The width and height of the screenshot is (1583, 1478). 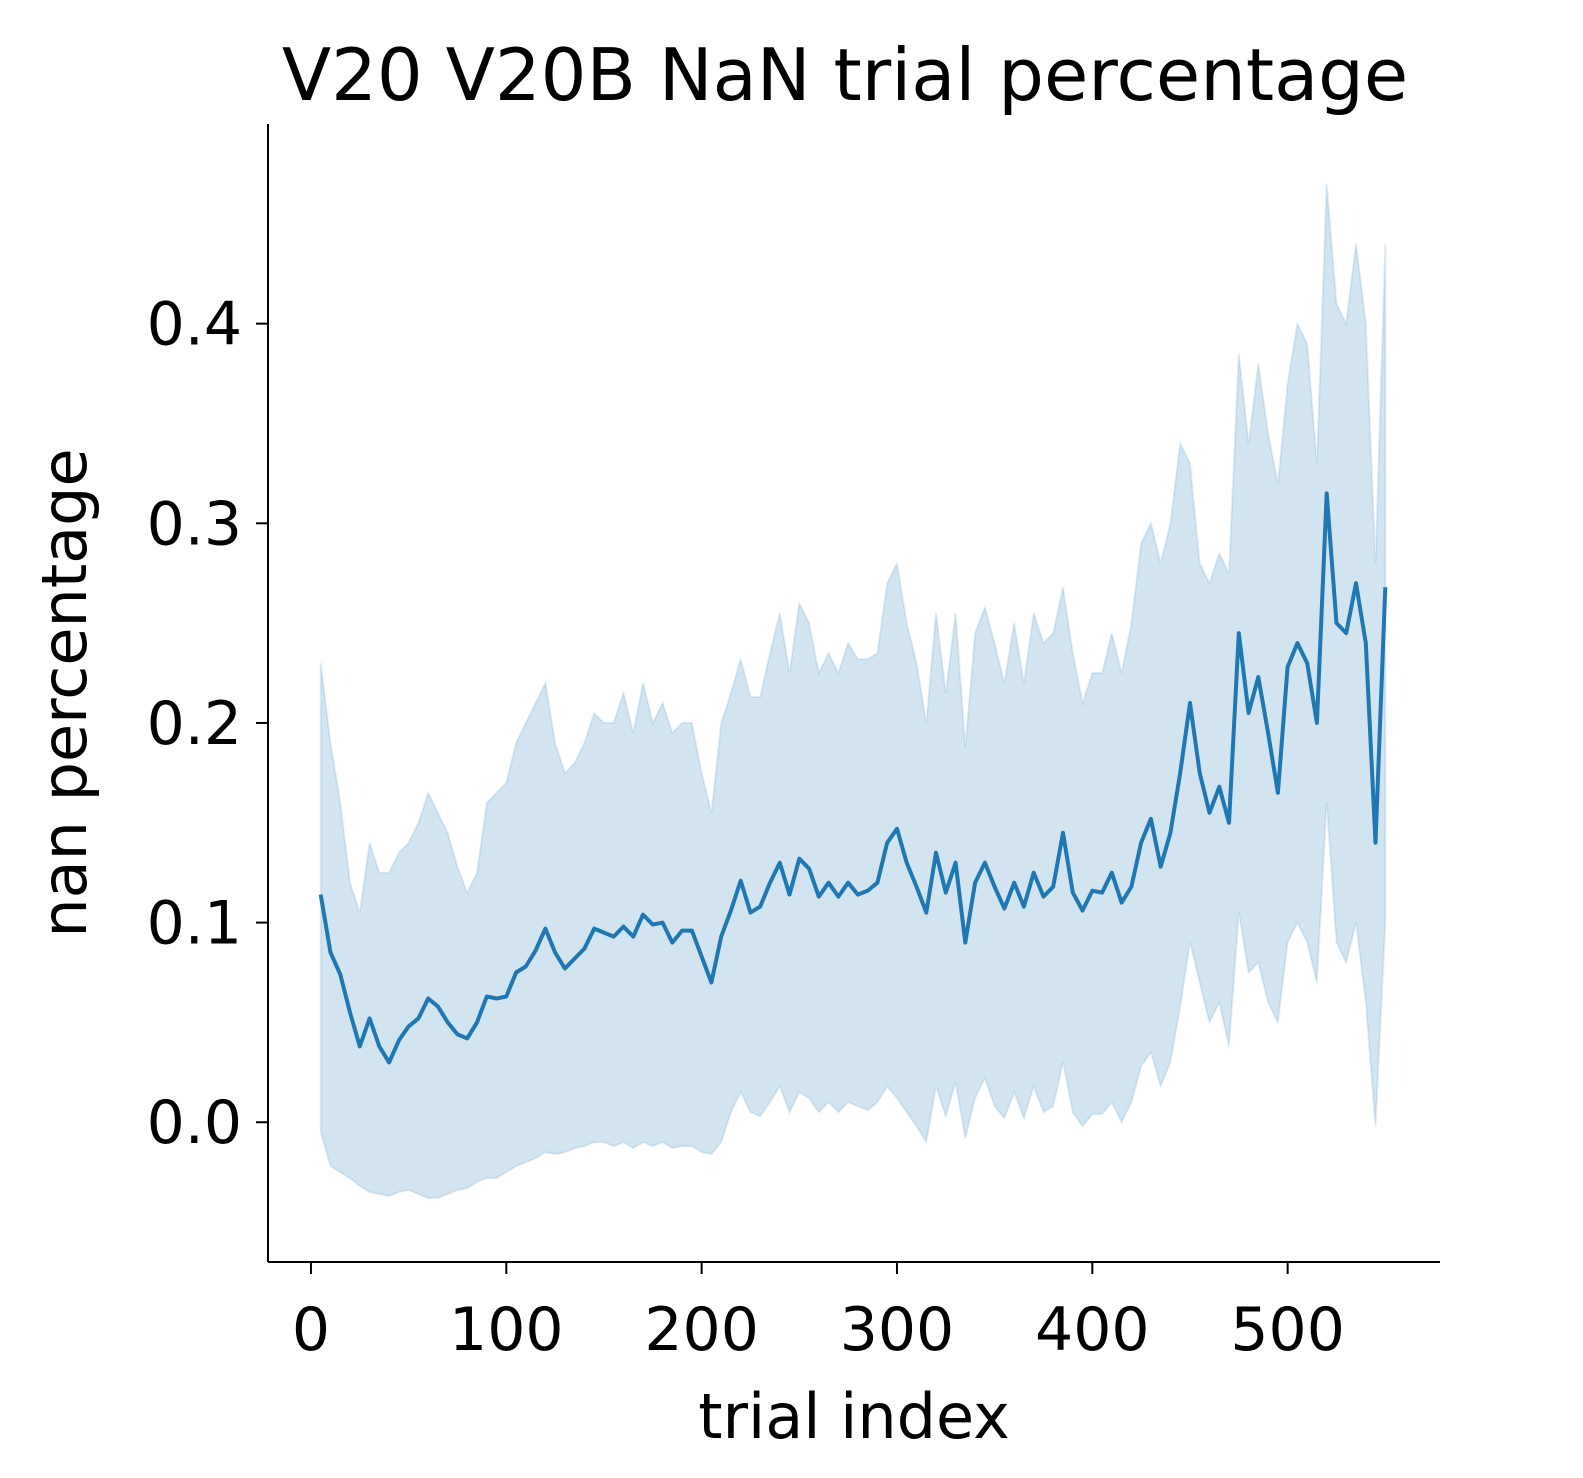 What do you see at coordinates (818, 1313) in the screenshot?
I see `x-axis-ticks: 0 100 200 300 400 500` at bounding box center [818, 1313].